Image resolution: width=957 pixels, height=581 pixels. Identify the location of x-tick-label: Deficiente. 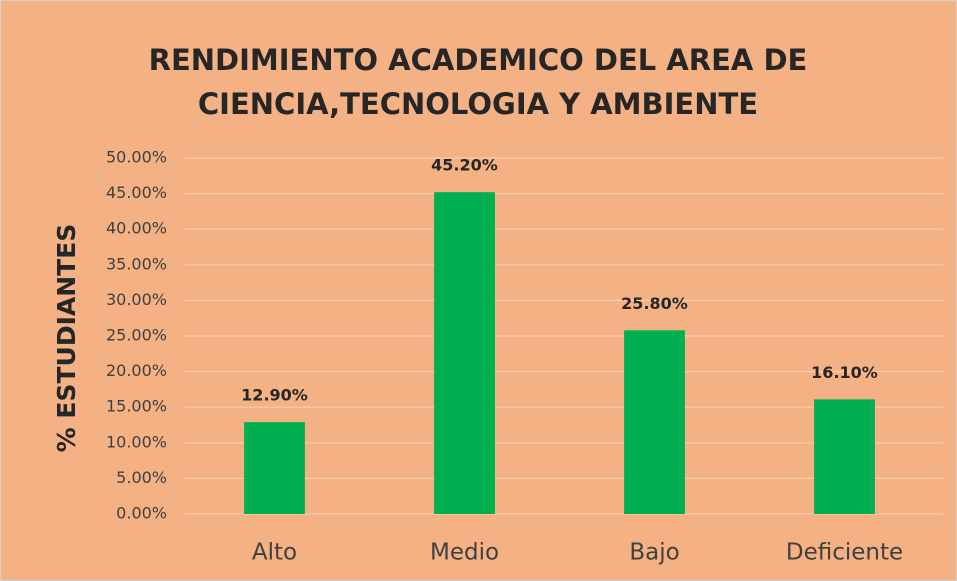
(844, 553).